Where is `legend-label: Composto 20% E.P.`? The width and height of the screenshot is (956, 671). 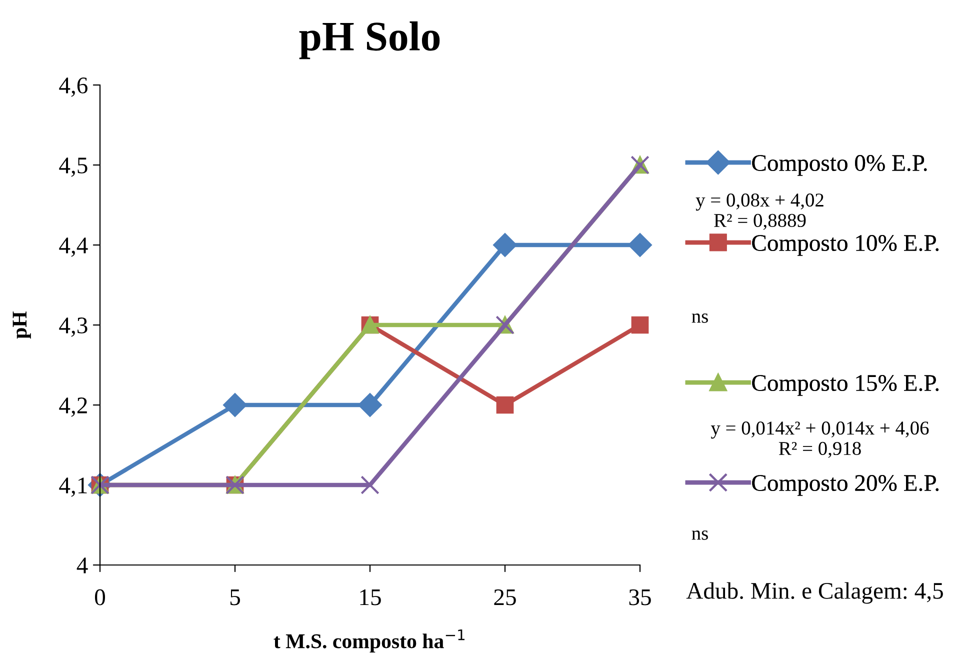
legend-label: Composto 20% E.P. is located at coordinates (845, 485).